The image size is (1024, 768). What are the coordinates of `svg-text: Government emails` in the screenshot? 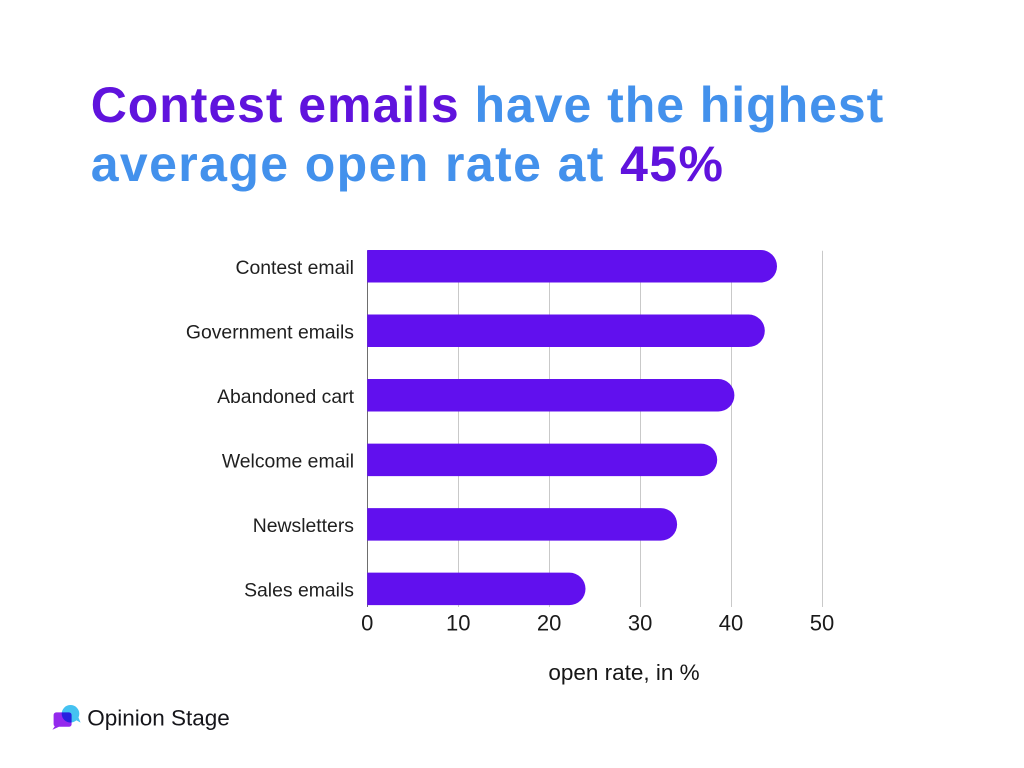 It's located at (270, 332).